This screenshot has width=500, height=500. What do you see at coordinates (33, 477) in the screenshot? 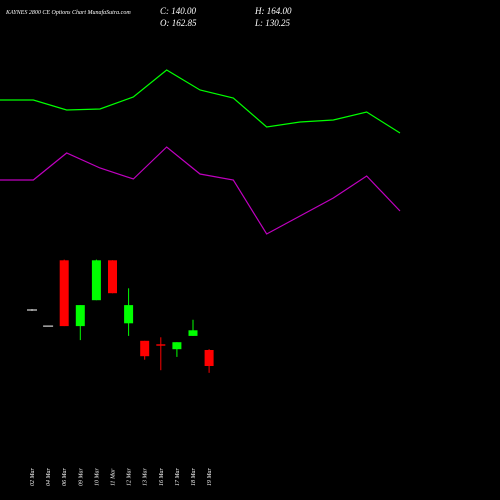
I see `x-tick-label: 02 Mar` at bounding box center [33, 477].